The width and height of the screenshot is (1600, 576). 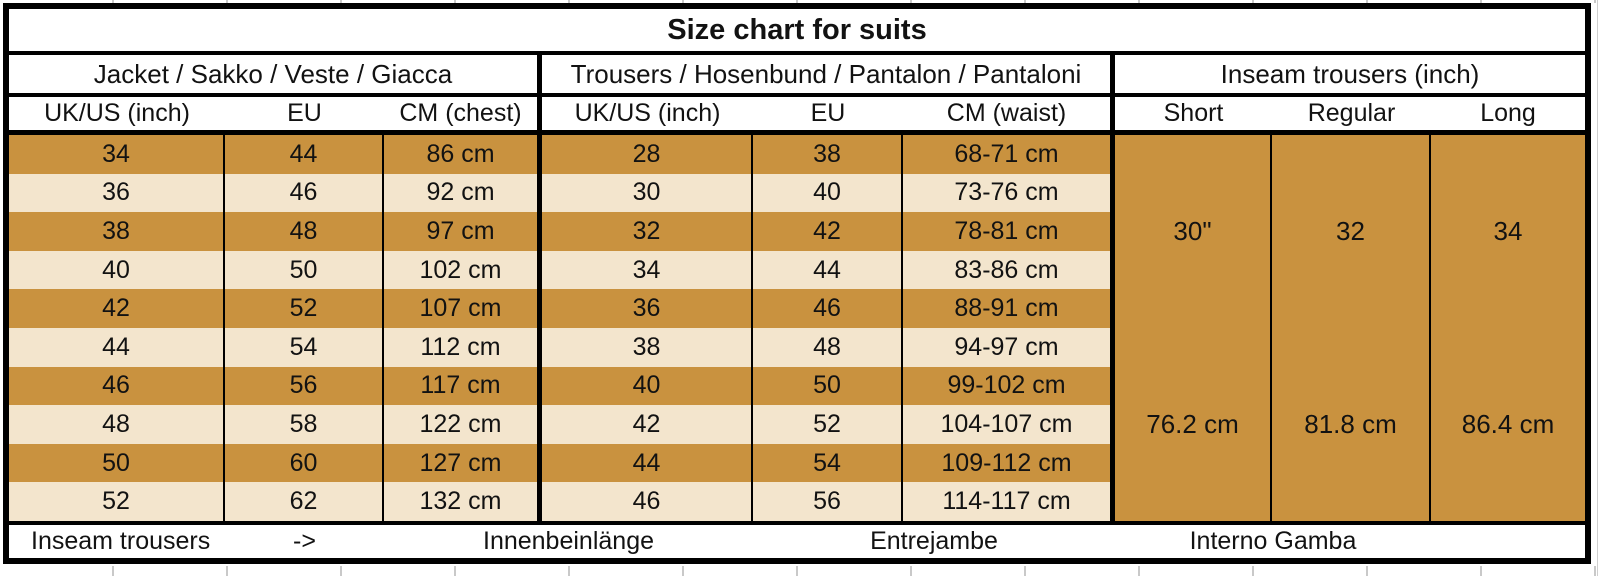 I want to click on size-cell: 60, so click(x=304, y=463).